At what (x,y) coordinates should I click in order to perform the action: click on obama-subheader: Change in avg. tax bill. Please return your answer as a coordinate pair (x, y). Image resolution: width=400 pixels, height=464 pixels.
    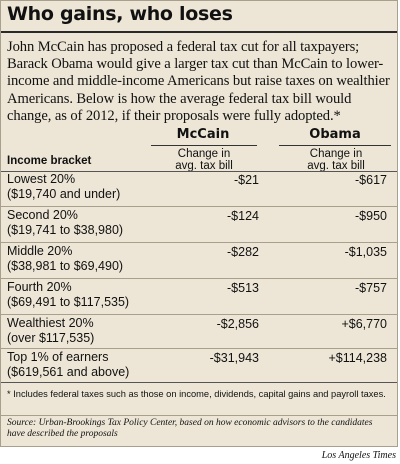
    Looking at the image, I should click on (336, 160).